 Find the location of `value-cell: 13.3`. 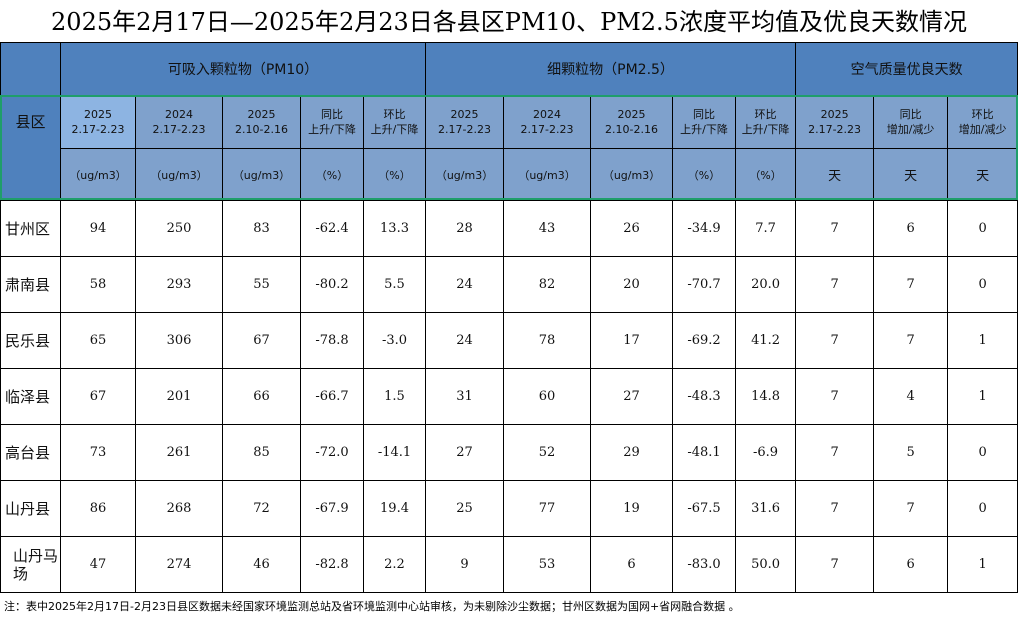

value-cell: 13.3 is located at coordinates (394, 228).